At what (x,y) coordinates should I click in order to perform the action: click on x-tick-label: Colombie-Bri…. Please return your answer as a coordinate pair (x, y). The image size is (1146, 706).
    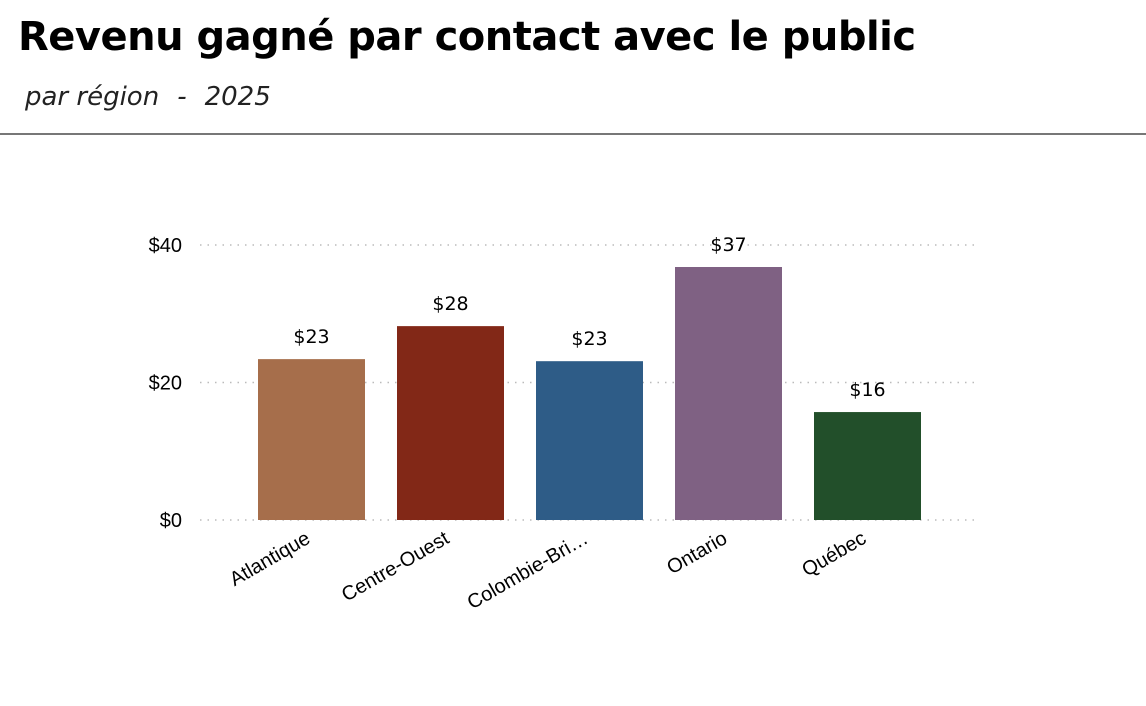
    Looking at the image, I should click on (528, 570).